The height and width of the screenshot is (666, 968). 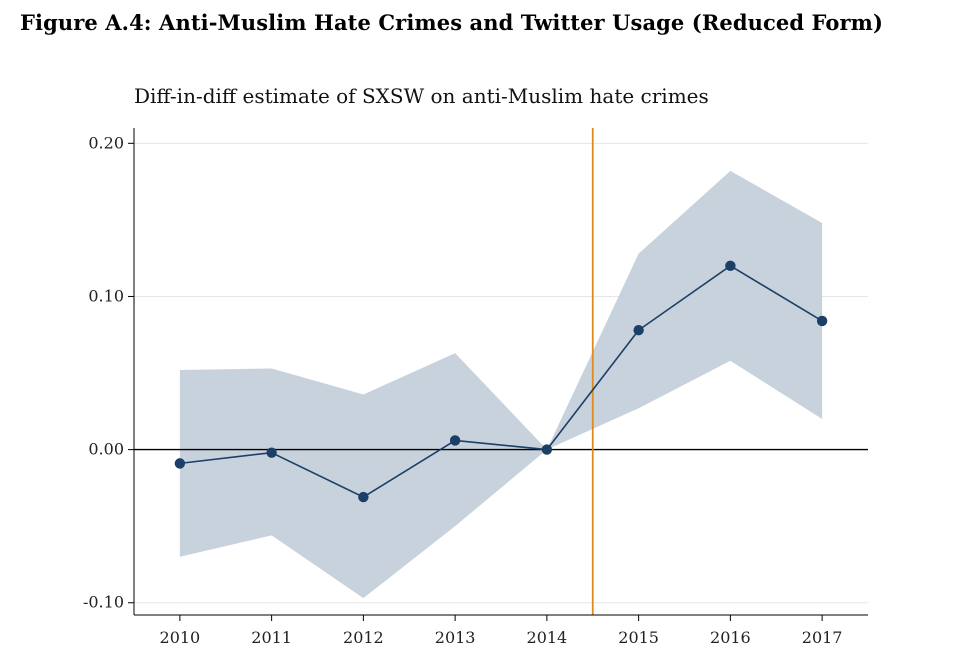 What do you see at coordinates (180, 463) in the screenshot?
I see `data-point-2010` at bounding box center [180, 463].